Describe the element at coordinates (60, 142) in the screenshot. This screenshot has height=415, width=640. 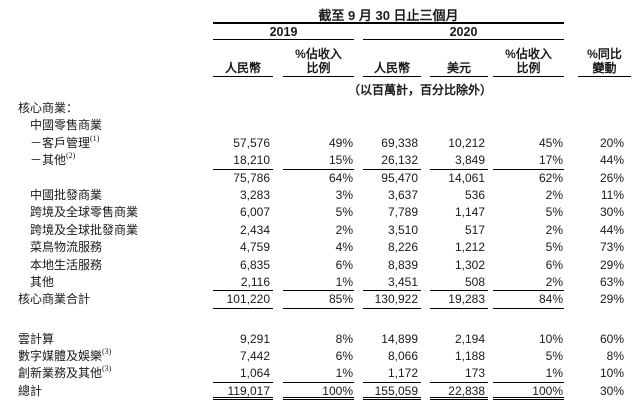
I see `row-label-text: －客戶管理` at that location.